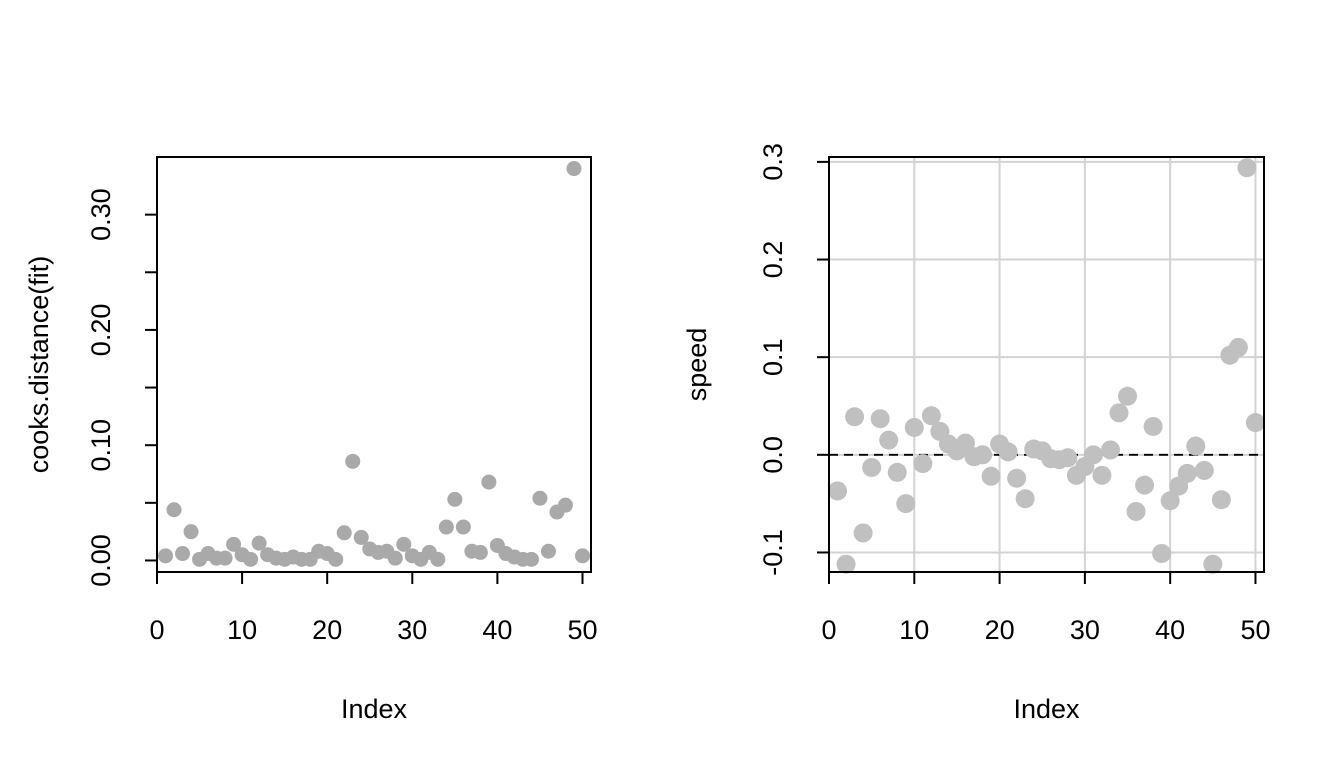  What do you see at coordinates (794, 359) in the screenshot?
I see `y-axis: -0.1 0.0 0.1 0.2 0.3` at bounding box center [794, 359].